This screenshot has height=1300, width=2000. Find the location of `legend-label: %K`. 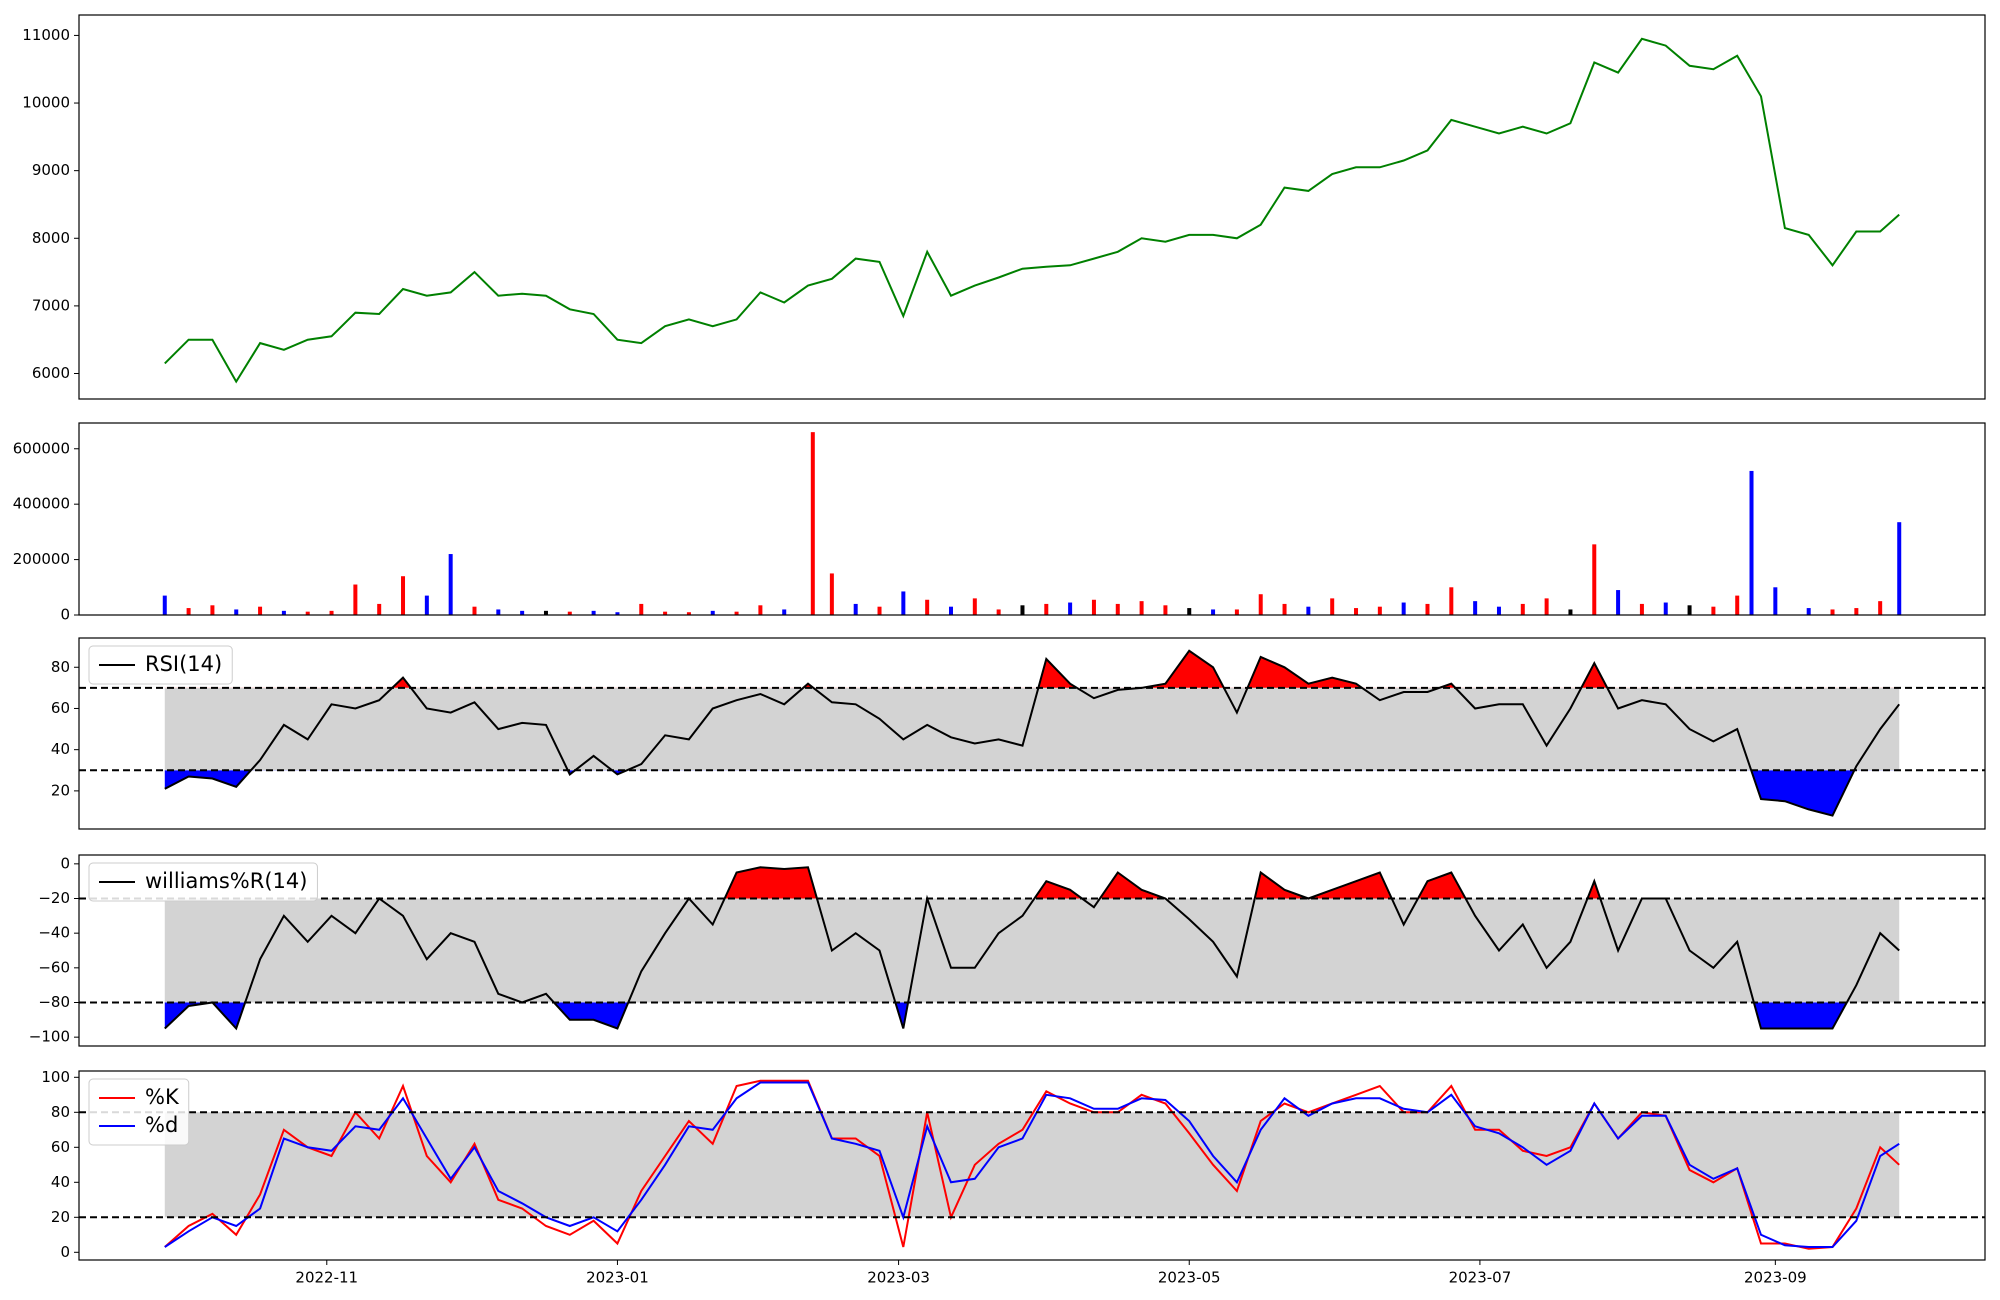

legend-label: %K is located at coordinates (162, 1097).